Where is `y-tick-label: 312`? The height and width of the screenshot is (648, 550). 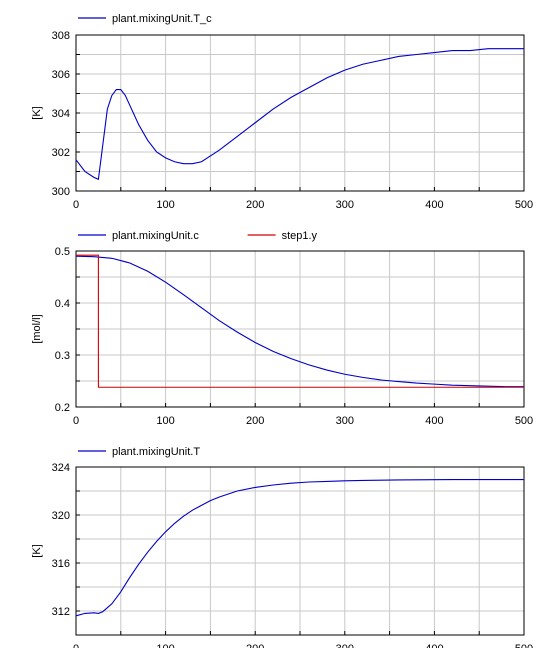
y-tick-label: 312 is located at coordinates (61, 612).